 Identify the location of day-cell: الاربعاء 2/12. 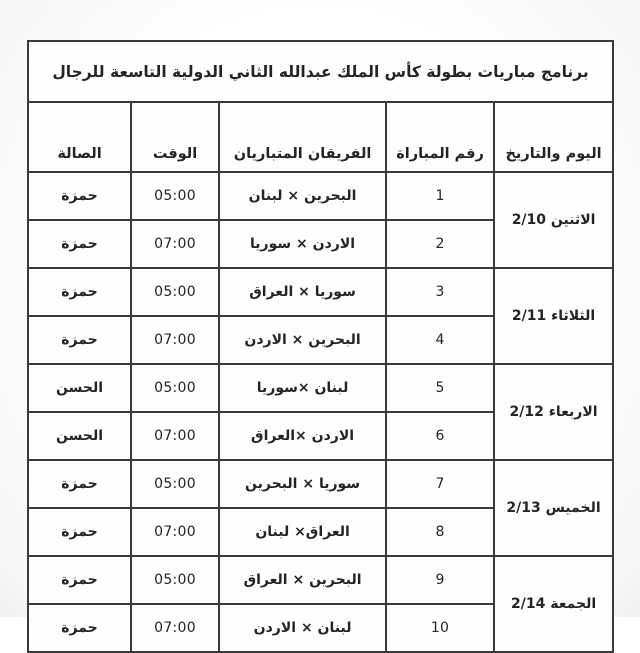
(554, 412).